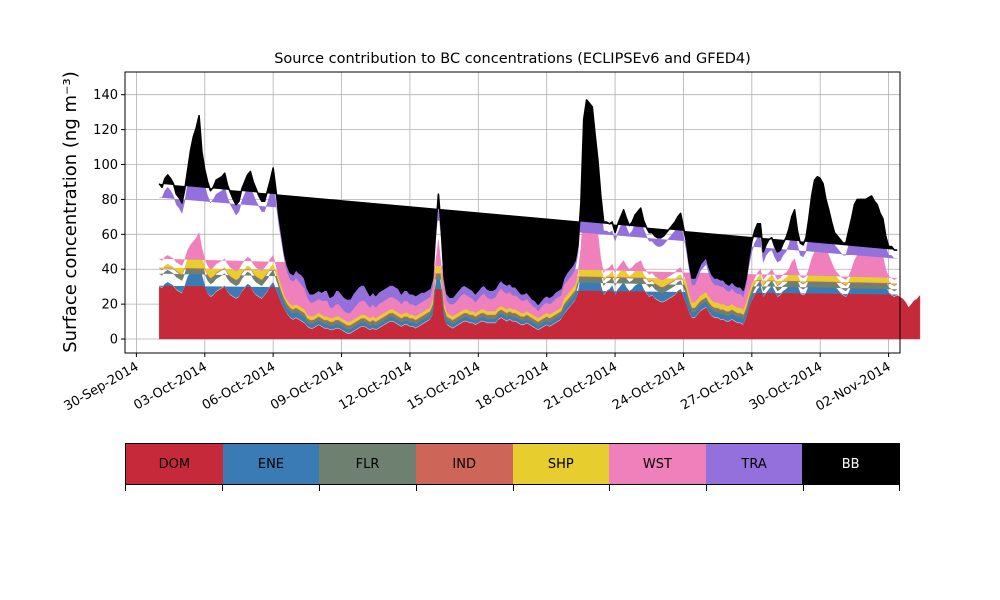 The width and height of the screenshot is (1000, 600). I want to click on area-dom, so click(539, 286).